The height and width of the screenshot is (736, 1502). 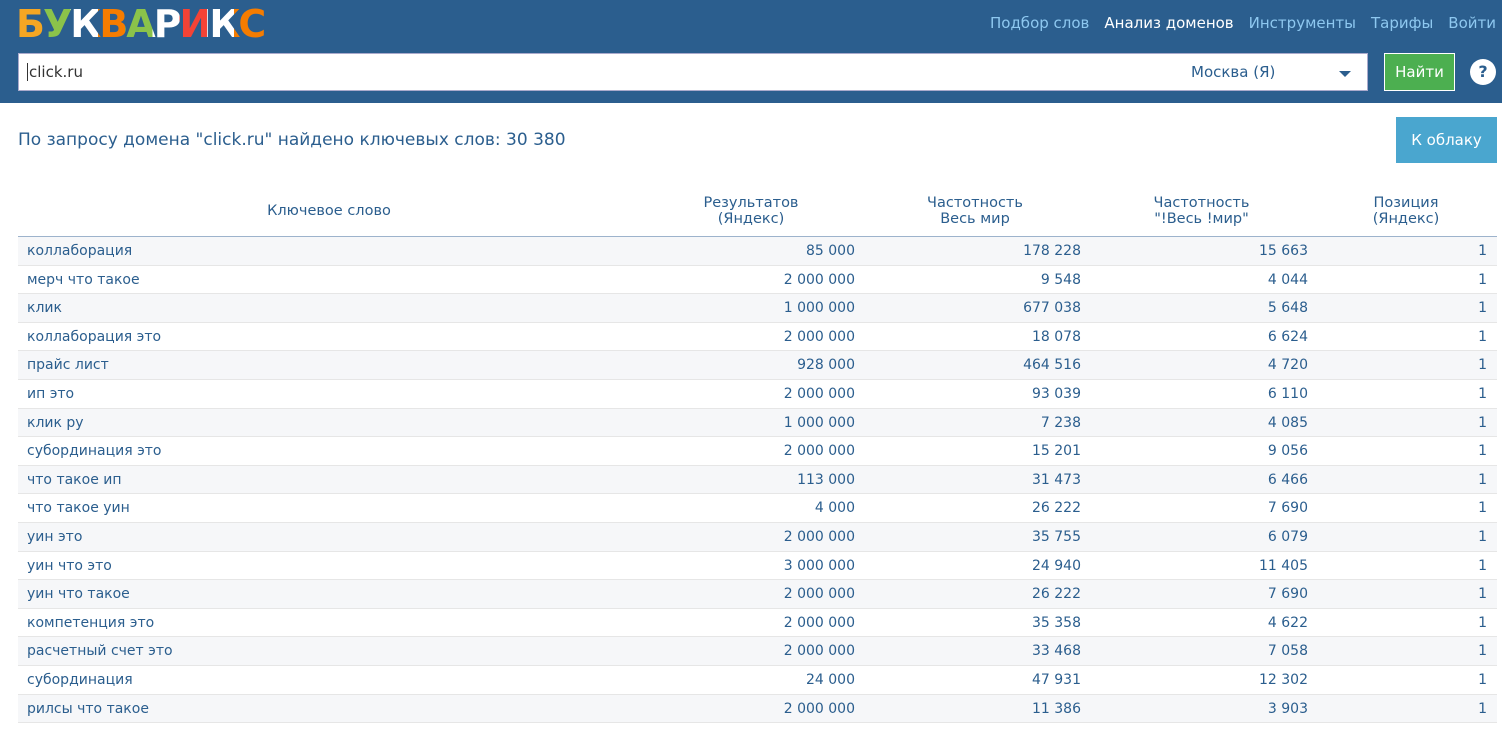 What do you see at coordinates (1052, 308) in the screenshot?
I see `value-cell: 677 038` at bounding box center [1052, 308].